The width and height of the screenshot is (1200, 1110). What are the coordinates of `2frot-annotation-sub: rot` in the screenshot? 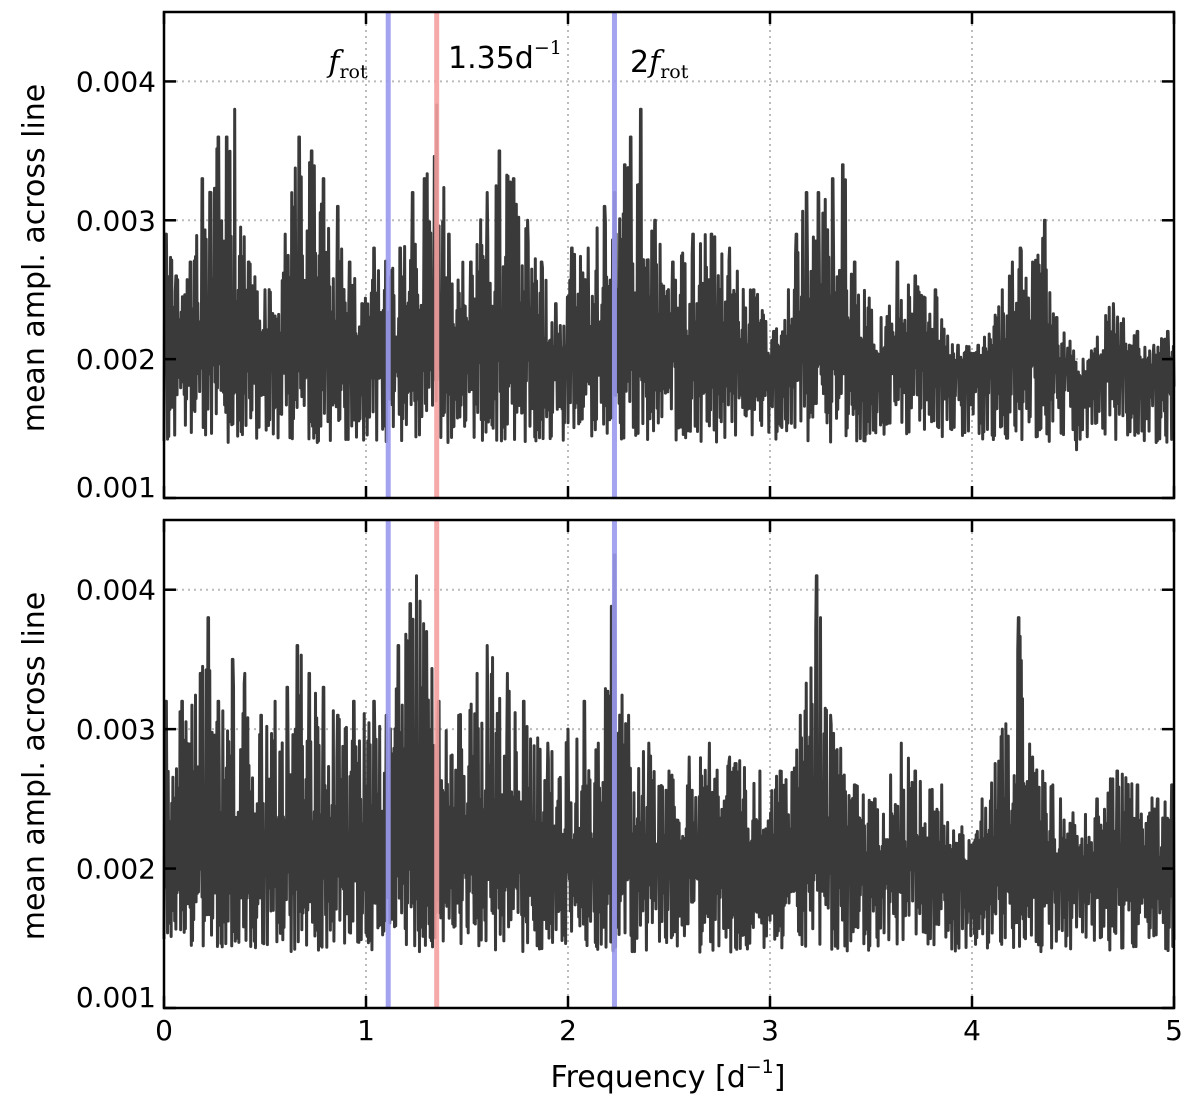 It's located at (674, 72).